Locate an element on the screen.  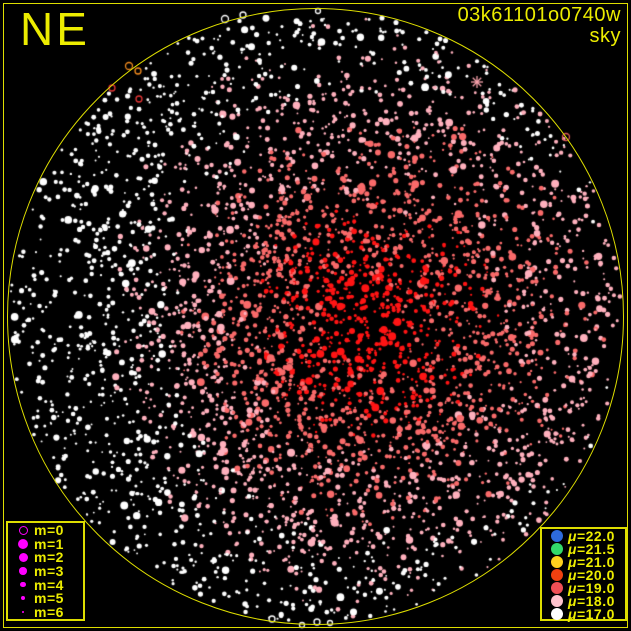
magnitude-legend-row-label: m=2 is located at coordinates (49, 557).